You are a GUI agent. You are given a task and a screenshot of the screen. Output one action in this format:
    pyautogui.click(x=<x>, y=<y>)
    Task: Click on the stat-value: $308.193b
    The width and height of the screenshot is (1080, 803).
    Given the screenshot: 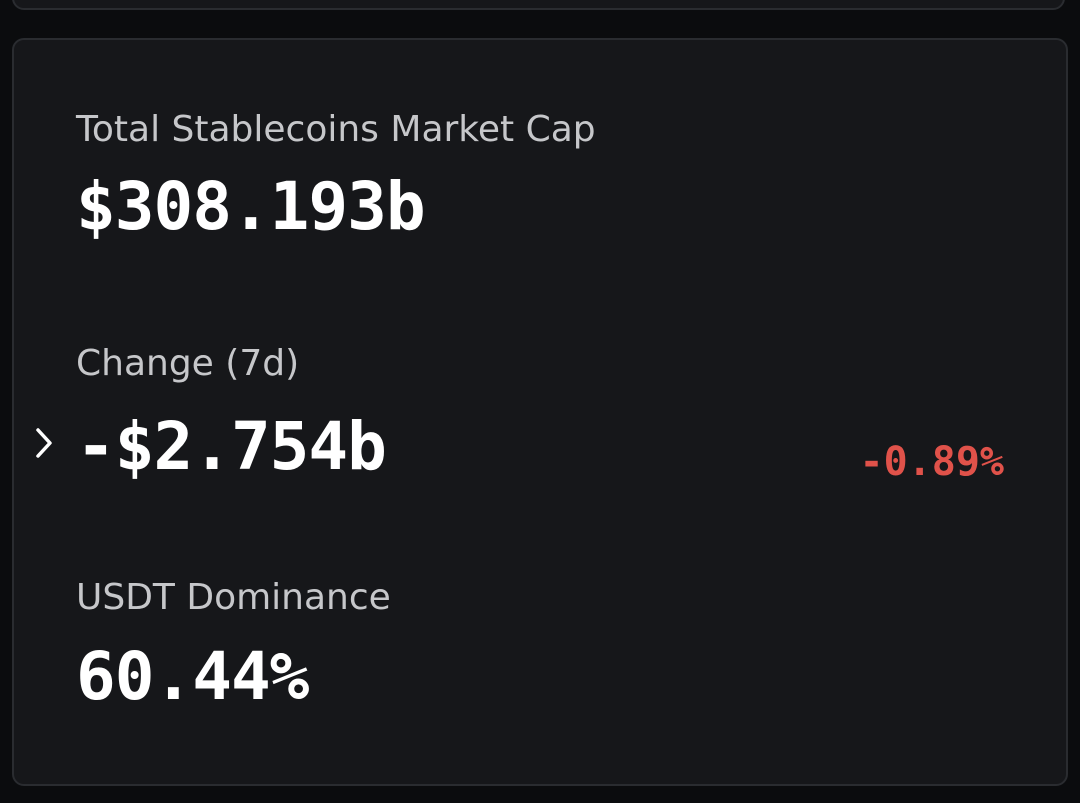 What is the action you would take?
    pyautogui.click(x=251, y=206)
    